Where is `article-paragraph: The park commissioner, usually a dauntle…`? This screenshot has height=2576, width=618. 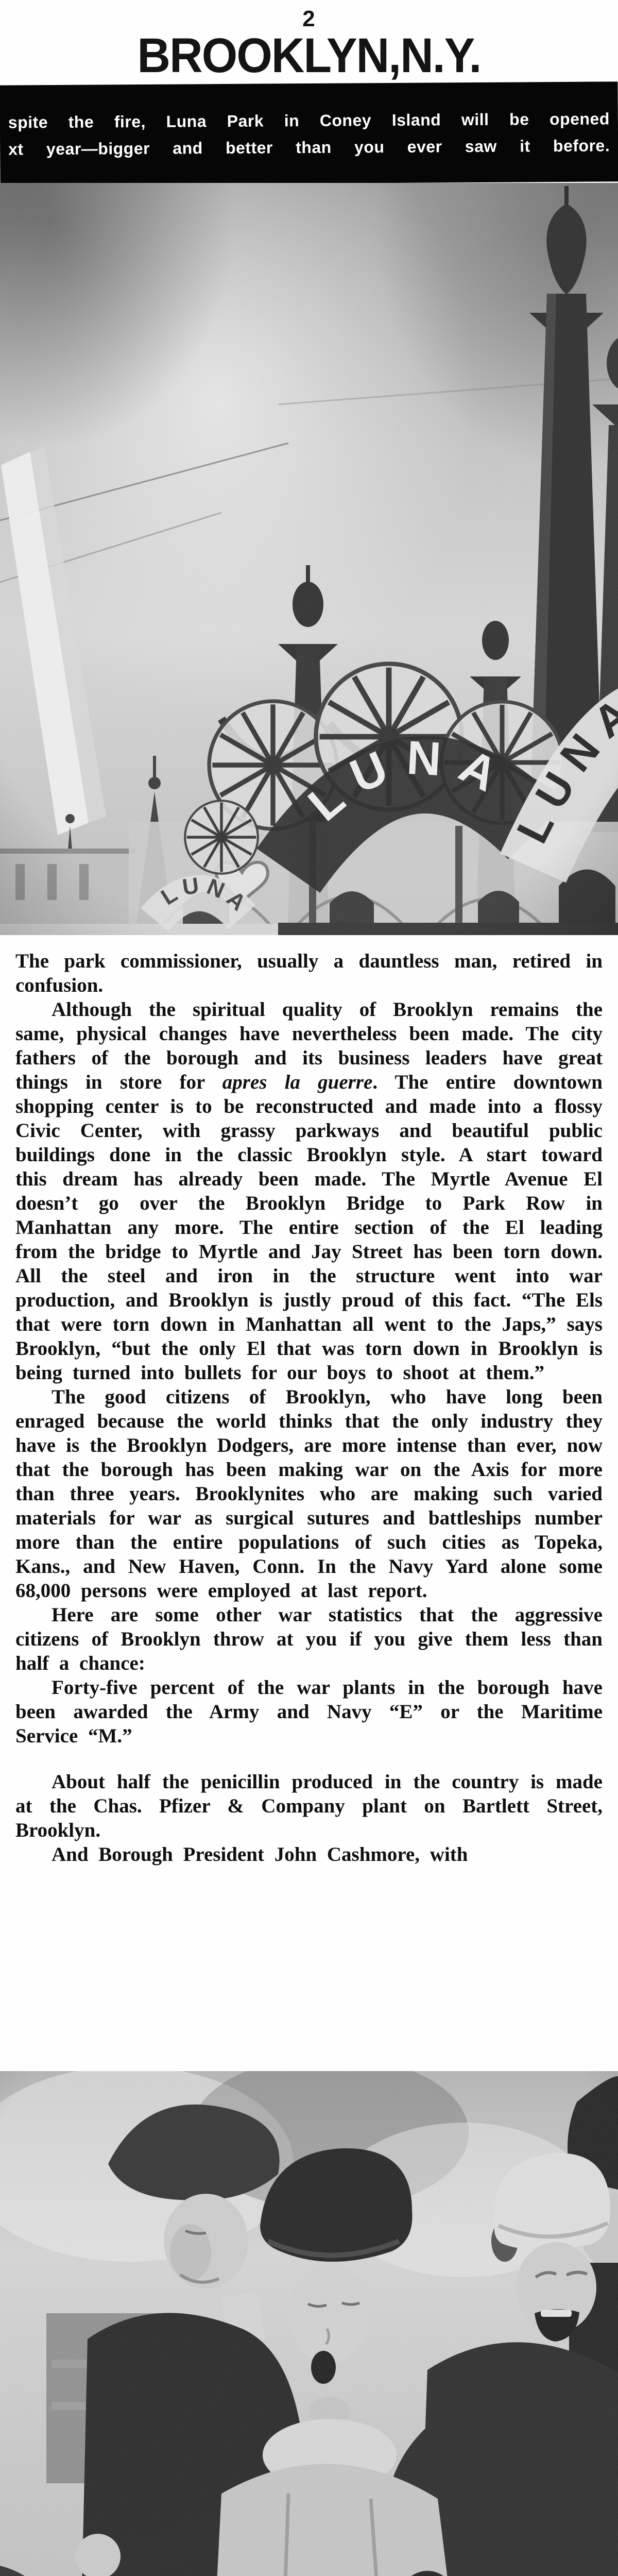
article-paragraph: The park commissioner, usually a dauntle… is located at coordinates (309, 973).